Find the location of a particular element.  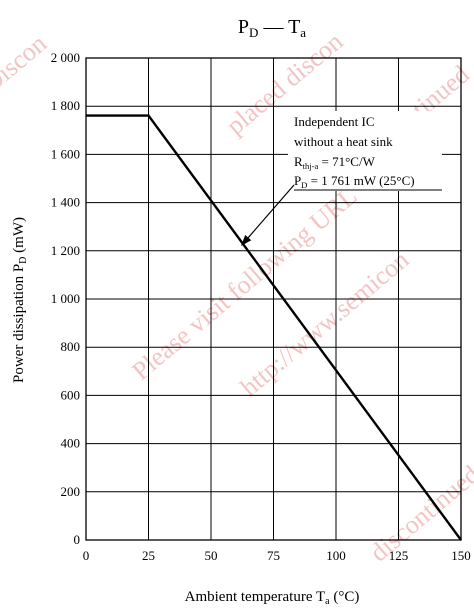

y-tick-label: 1 600 is located at coordinates (65, 153).